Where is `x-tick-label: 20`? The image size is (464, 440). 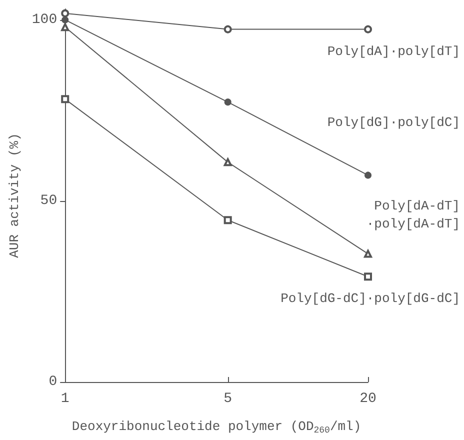 x-tick-label: 20 is located at coordinates (368, 399).